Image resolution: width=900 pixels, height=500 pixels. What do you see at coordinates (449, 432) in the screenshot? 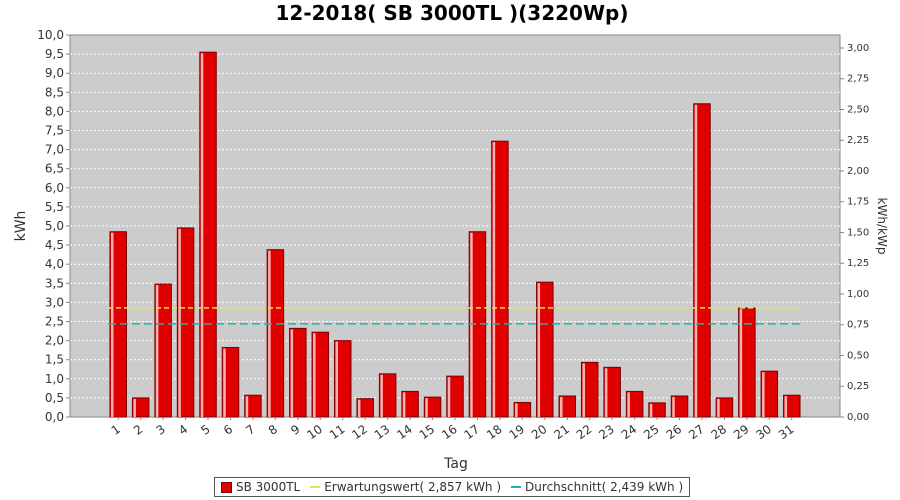
I see `x-tick-label: 16` at bounding box center [449, 432].